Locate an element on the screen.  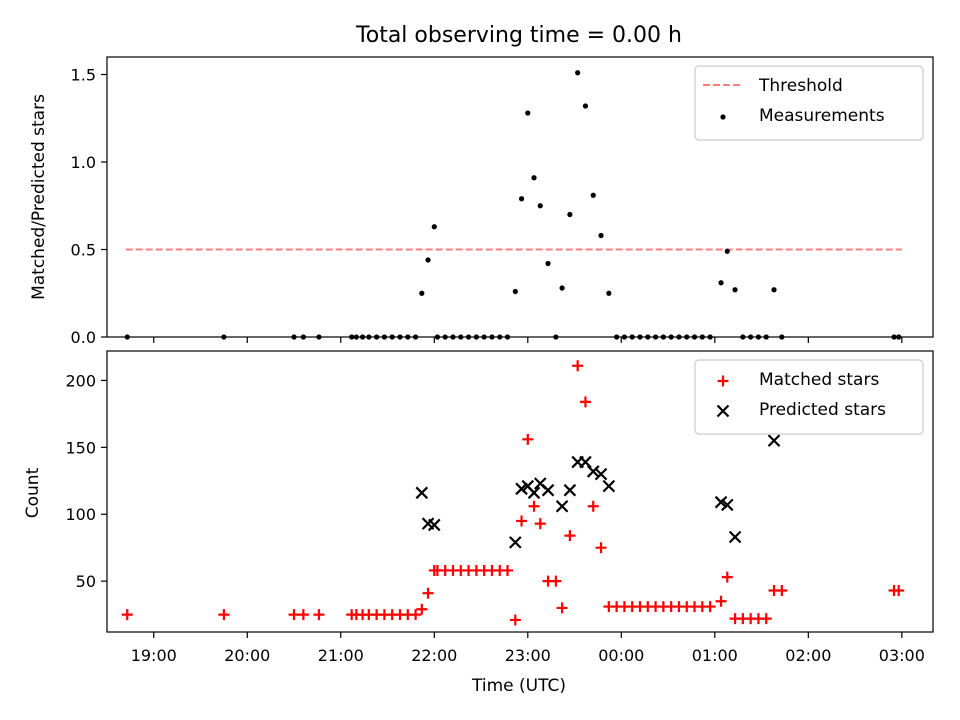
y-tick-label: 100 is located at coordinates (80, 514).